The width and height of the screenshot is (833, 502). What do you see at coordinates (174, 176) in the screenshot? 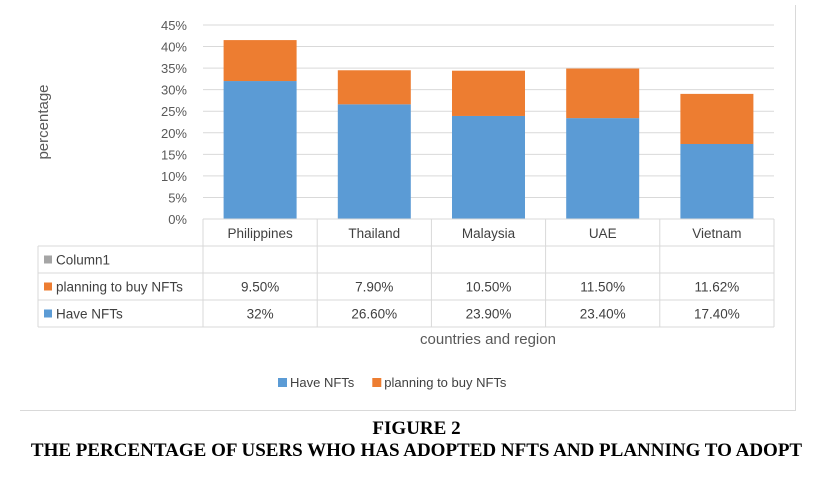
I see `y-tick-label: 10%` at bounding box center [174, 176].